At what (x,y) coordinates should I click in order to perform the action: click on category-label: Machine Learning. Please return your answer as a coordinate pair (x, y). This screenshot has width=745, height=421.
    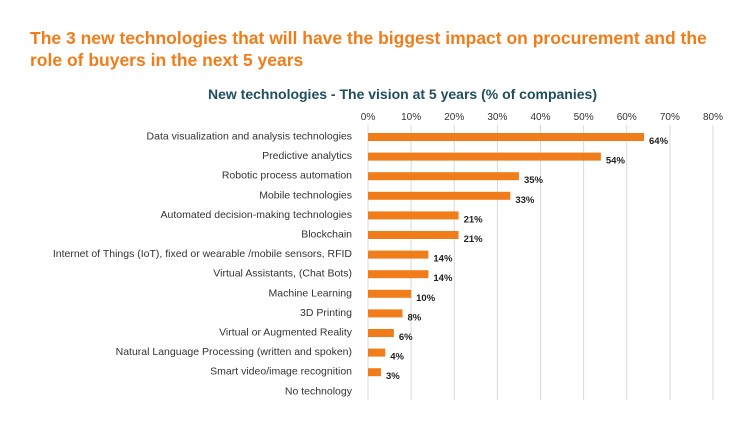
    Looking at the image, I should click on (311, 293).